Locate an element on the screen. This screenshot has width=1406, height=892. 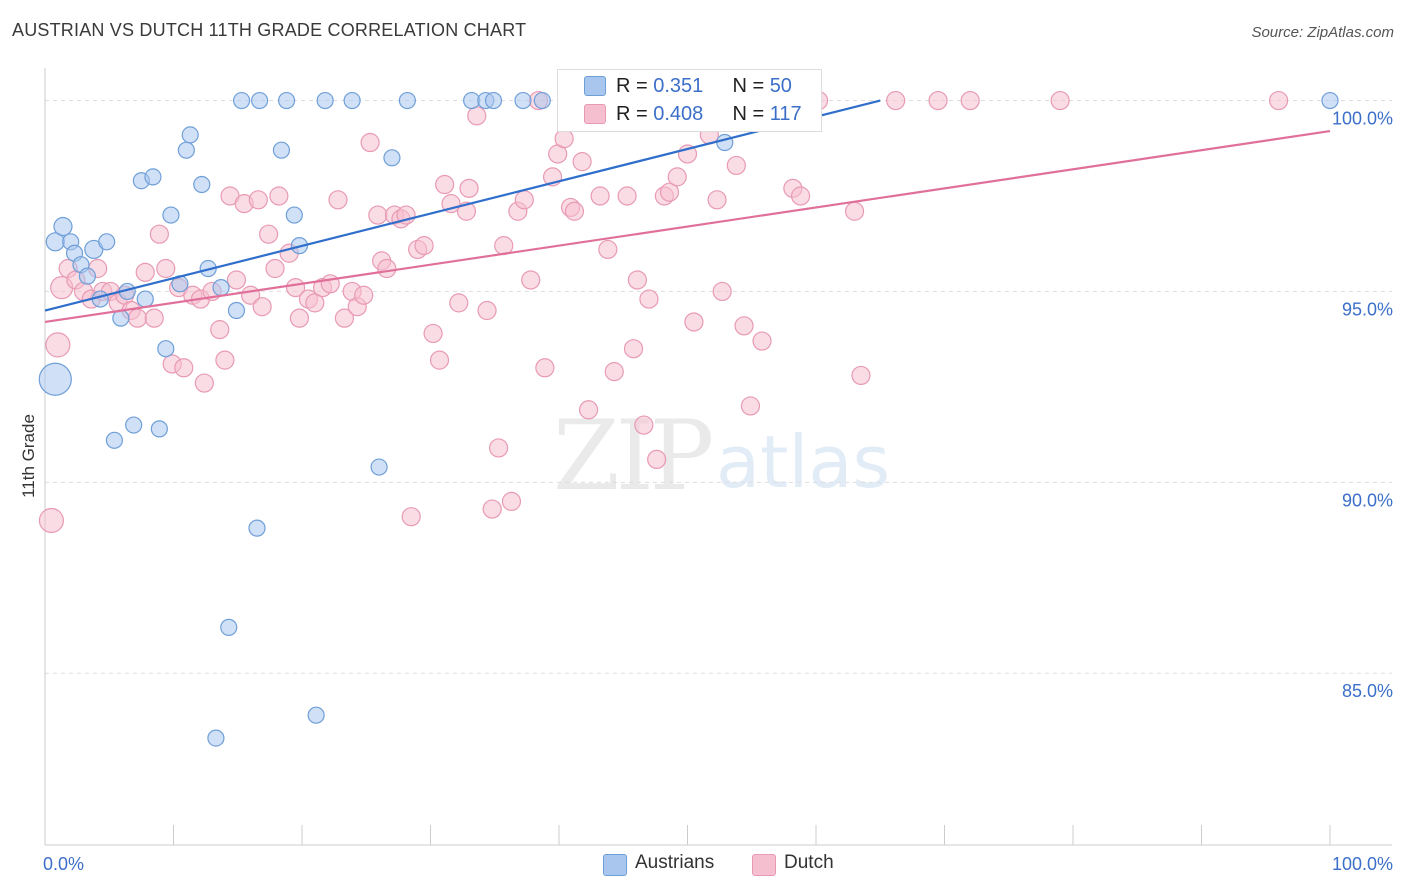
dutch-legend-swatch is located at coordinates (764, 865).